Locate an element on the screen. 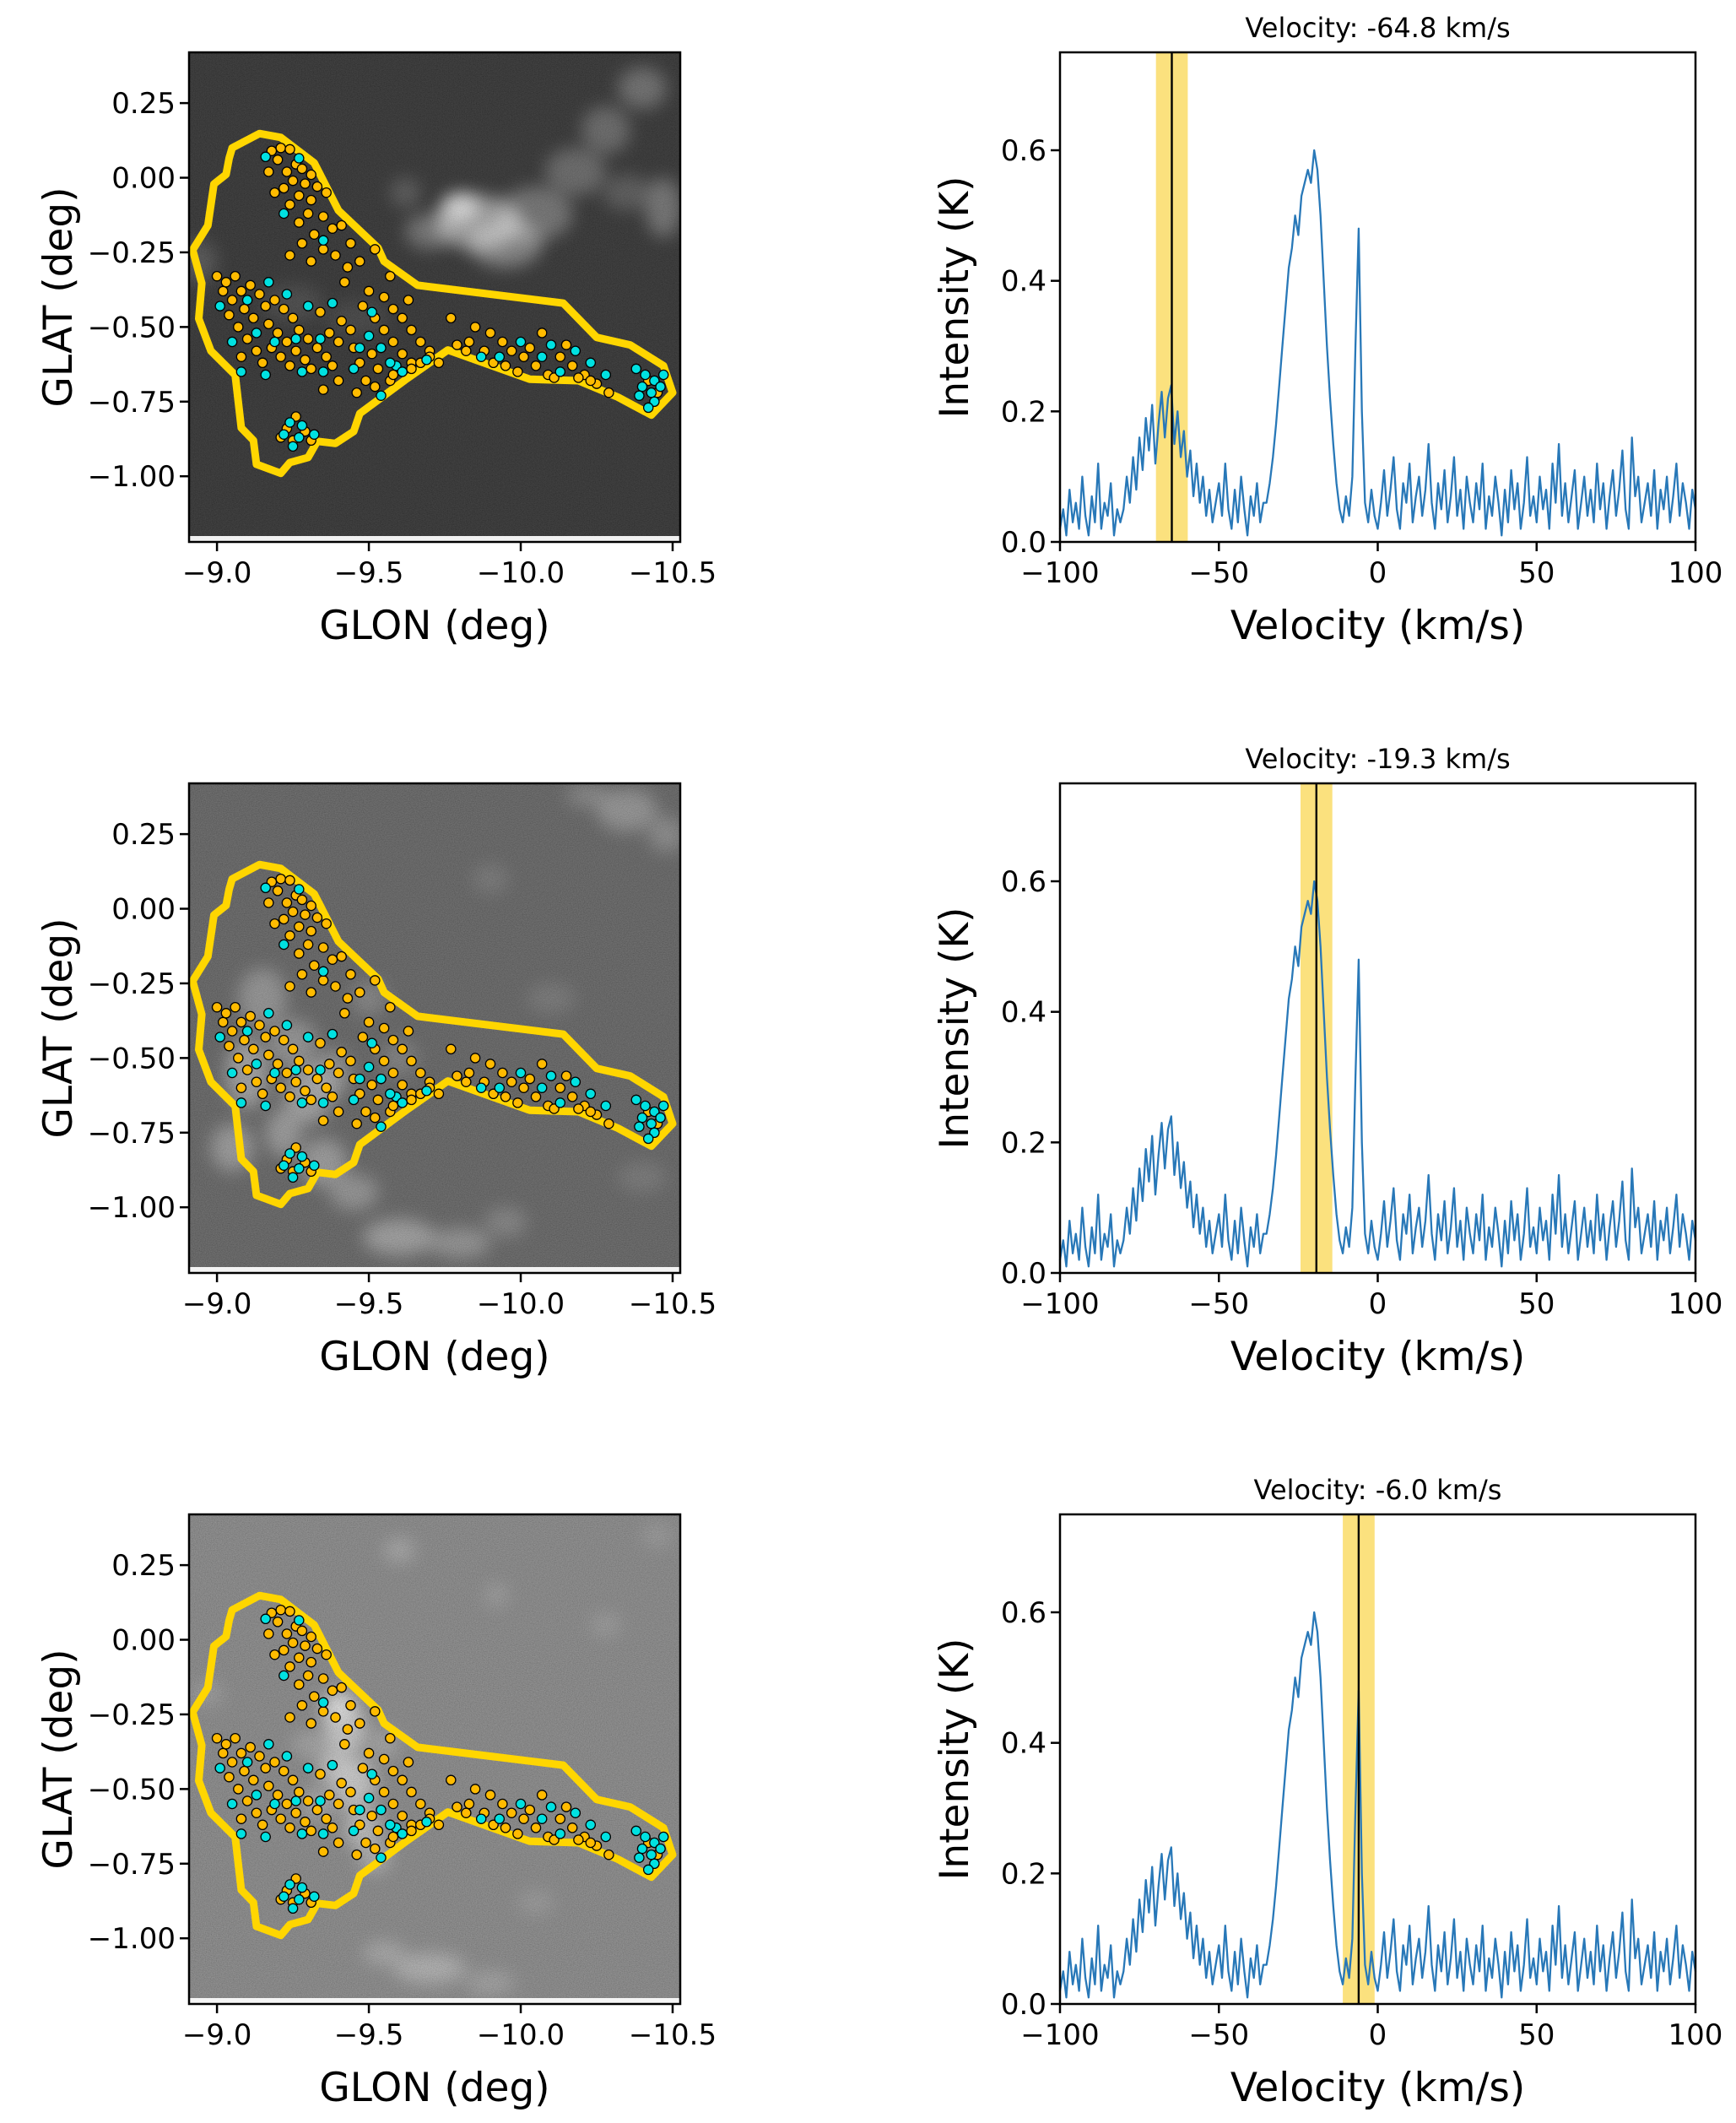 This screenshot has height=2123, width=1736. y-tick-label: 0.4 is located at coordinates (1023, 1013).